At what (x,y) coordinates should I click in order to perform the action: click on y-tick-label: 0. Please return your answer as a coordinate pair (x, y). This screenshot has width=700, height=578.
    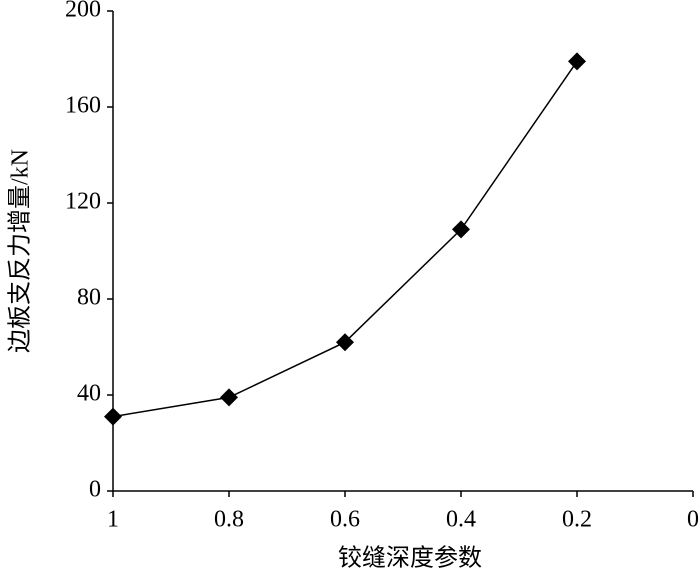
    Looking at the image, I should click on (95, 490).